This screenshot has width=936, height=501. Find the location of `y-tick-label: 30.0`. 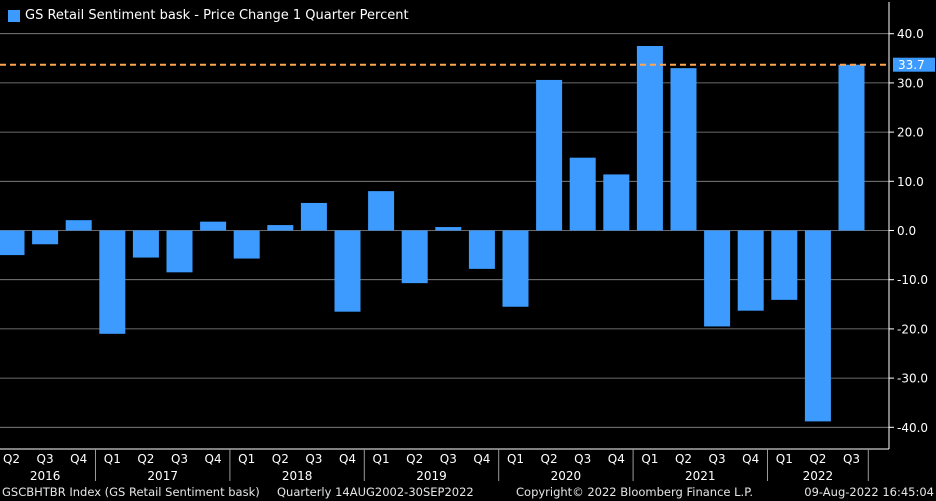

y-tick-label: 30.0 is located at coordinates (910, 83).